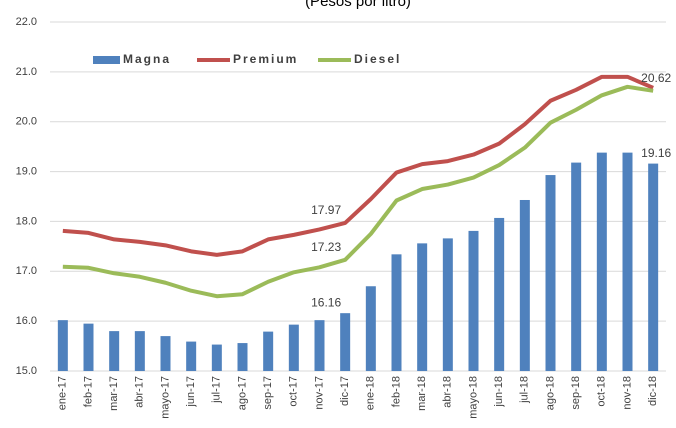 This screenshot has width=676, height=428. What do you see at coordinates (602, 391) in the screenshot?
I see `x-tick-label: oct-18` at bounding box center [602, 391].